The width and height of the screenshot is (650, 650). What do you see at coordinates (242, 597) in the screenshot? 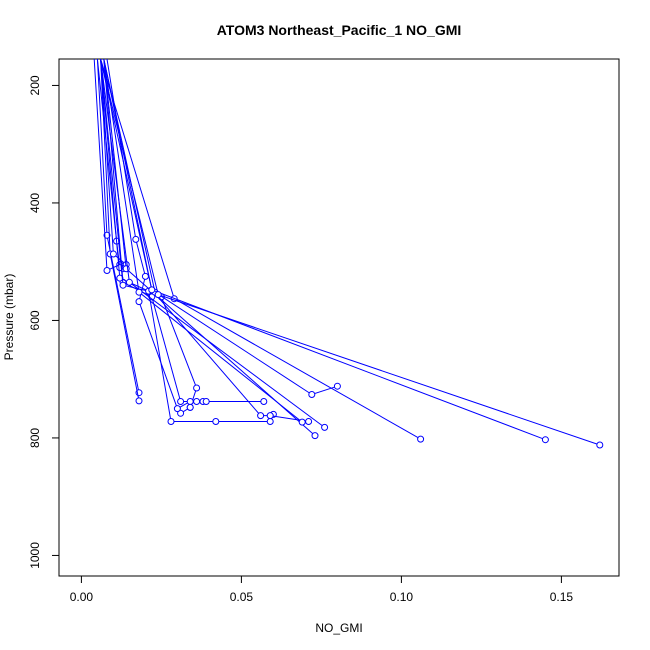
I see `x-tick-label: 0.05` at bounding box center [242, 597].